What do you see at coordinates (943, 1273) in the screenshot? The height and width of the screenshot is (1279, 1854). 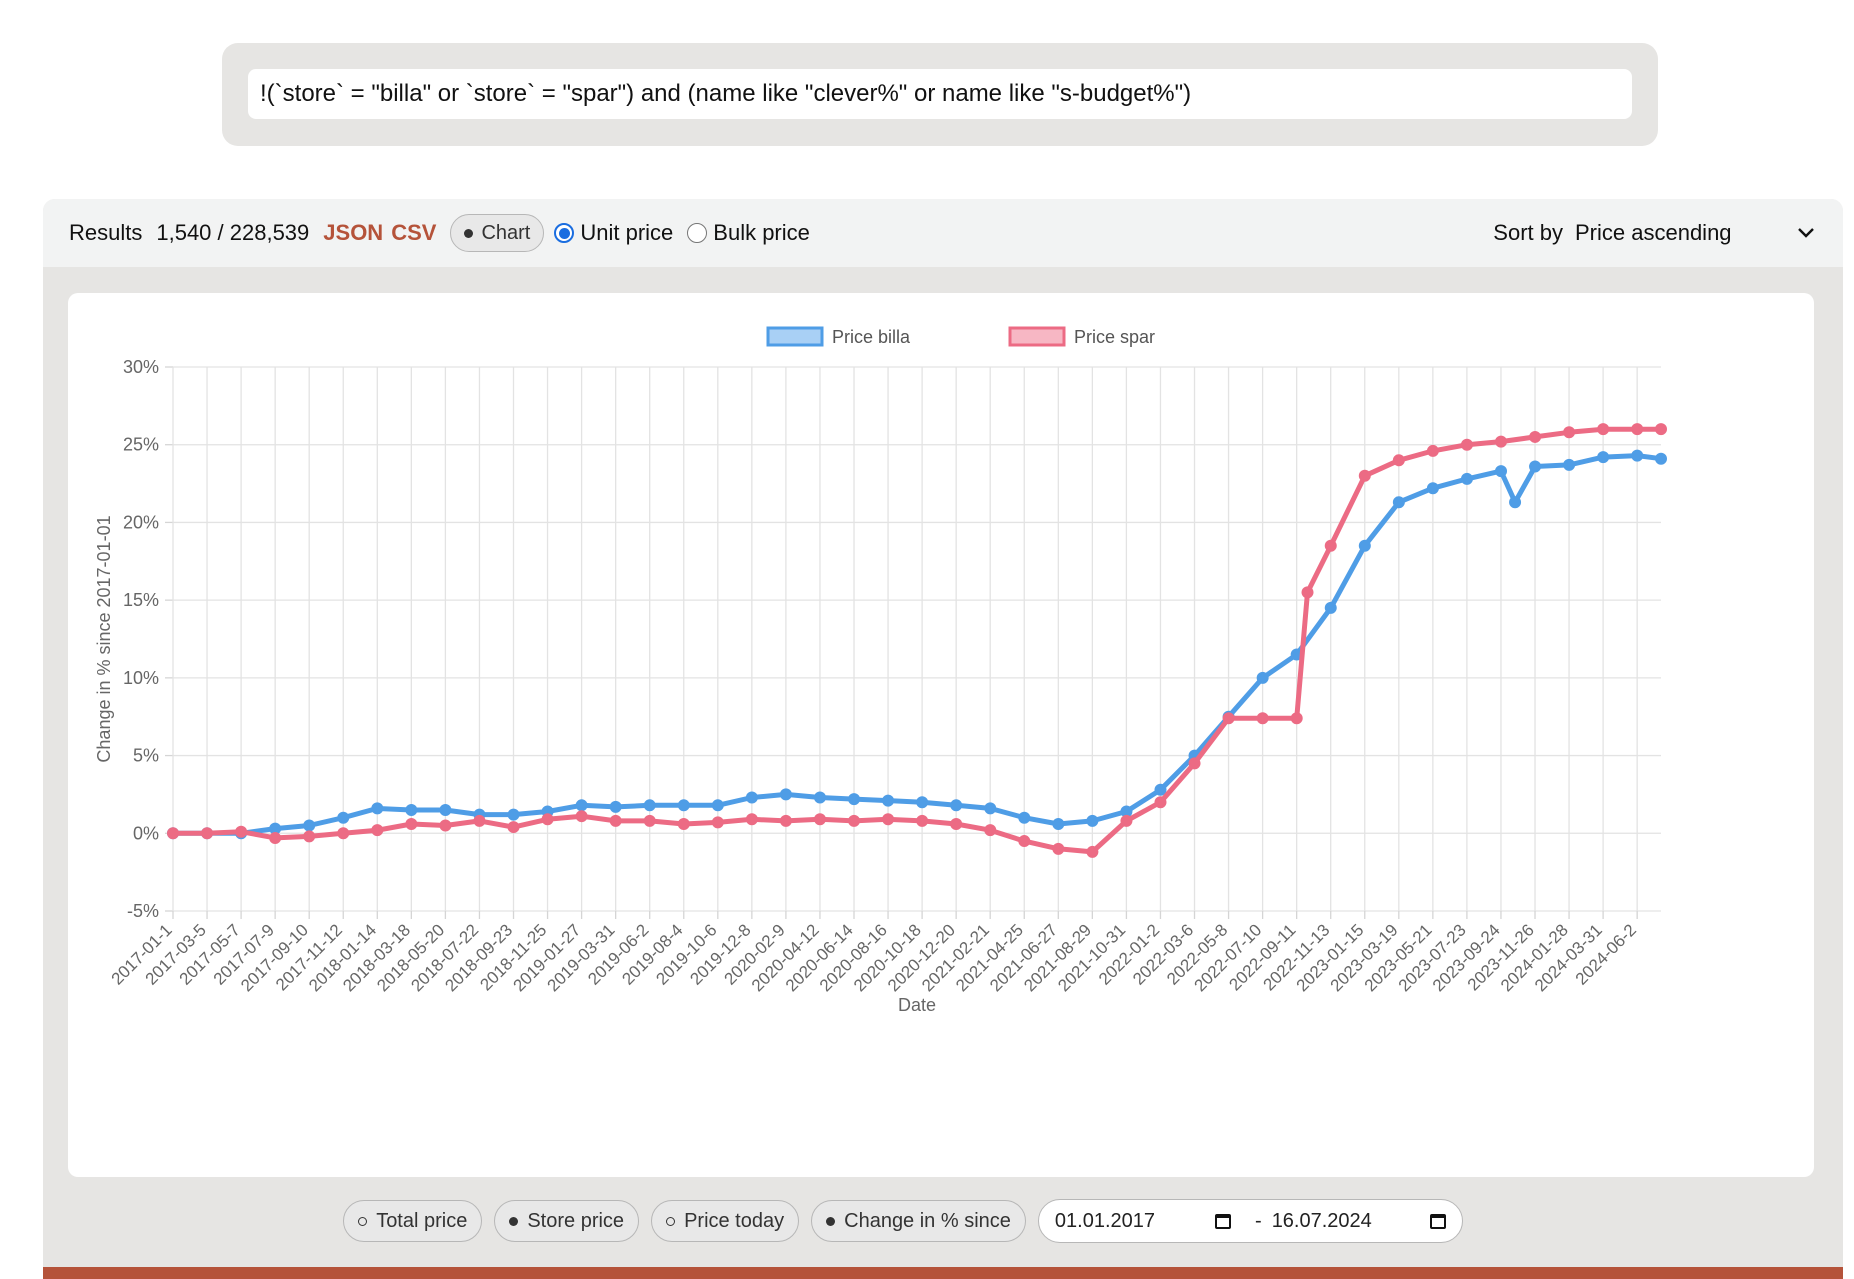 I see `results-table-header` at bounding box center [943, 1273].